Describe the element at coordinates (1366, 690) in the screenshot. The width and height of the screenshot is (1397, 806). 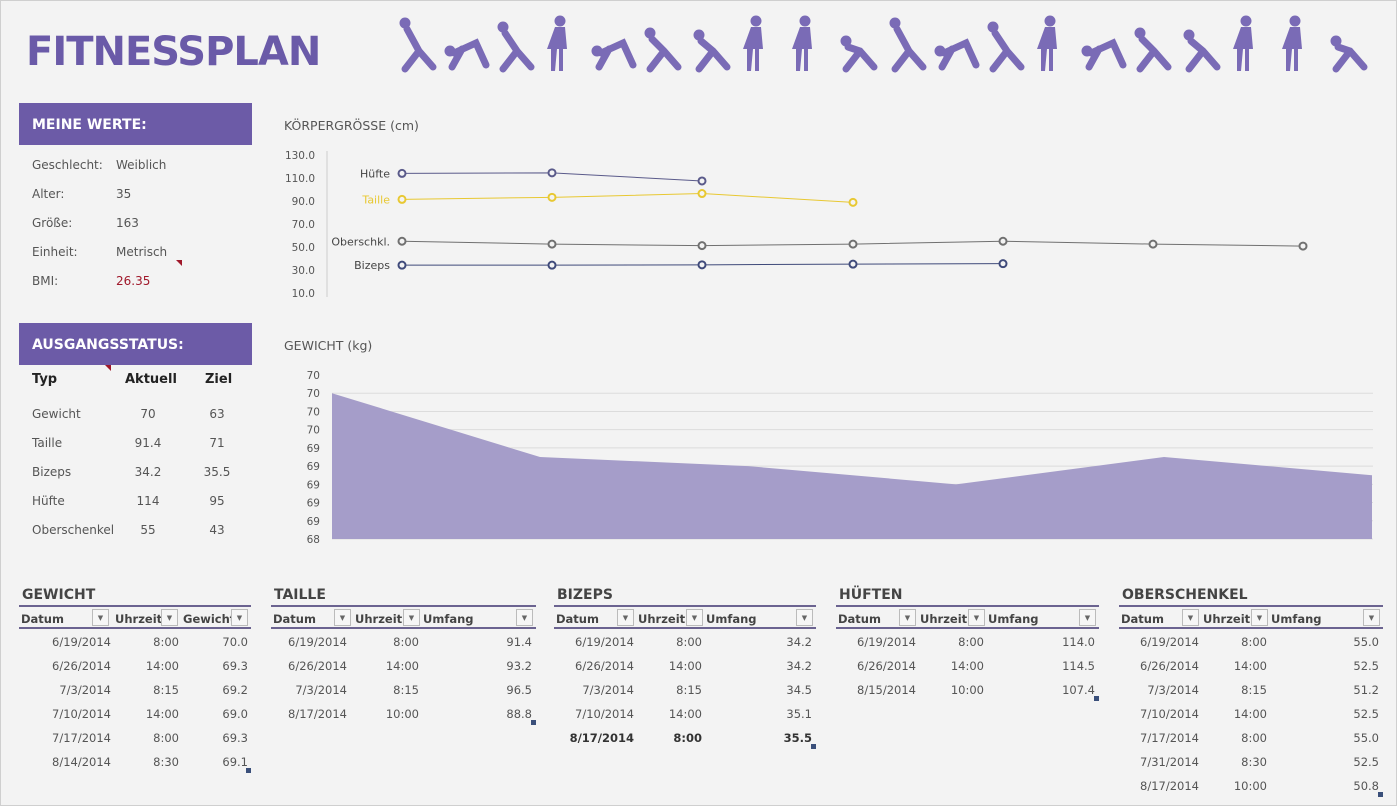
I see `value-cell: 51.2` at that location.